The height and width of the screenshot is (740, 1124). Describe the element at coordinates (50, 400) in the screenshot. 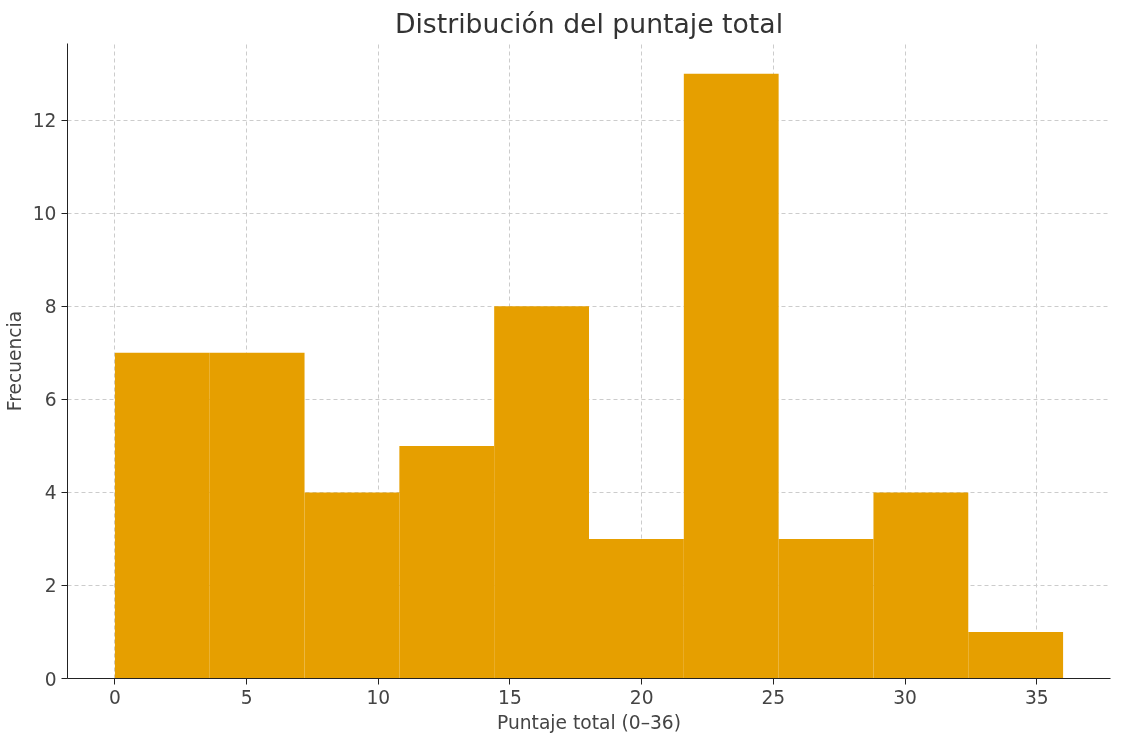

I see `y-tick-label: 6` at that location.